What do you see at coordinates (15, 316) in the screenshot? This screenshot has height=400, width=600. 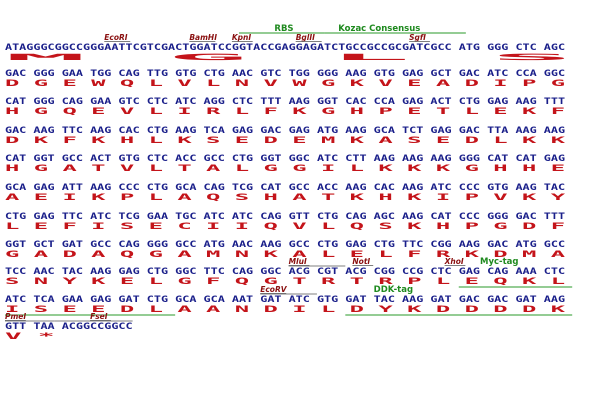 I see `site-label-pmei: PmeI` at bounding box center [15, 316].